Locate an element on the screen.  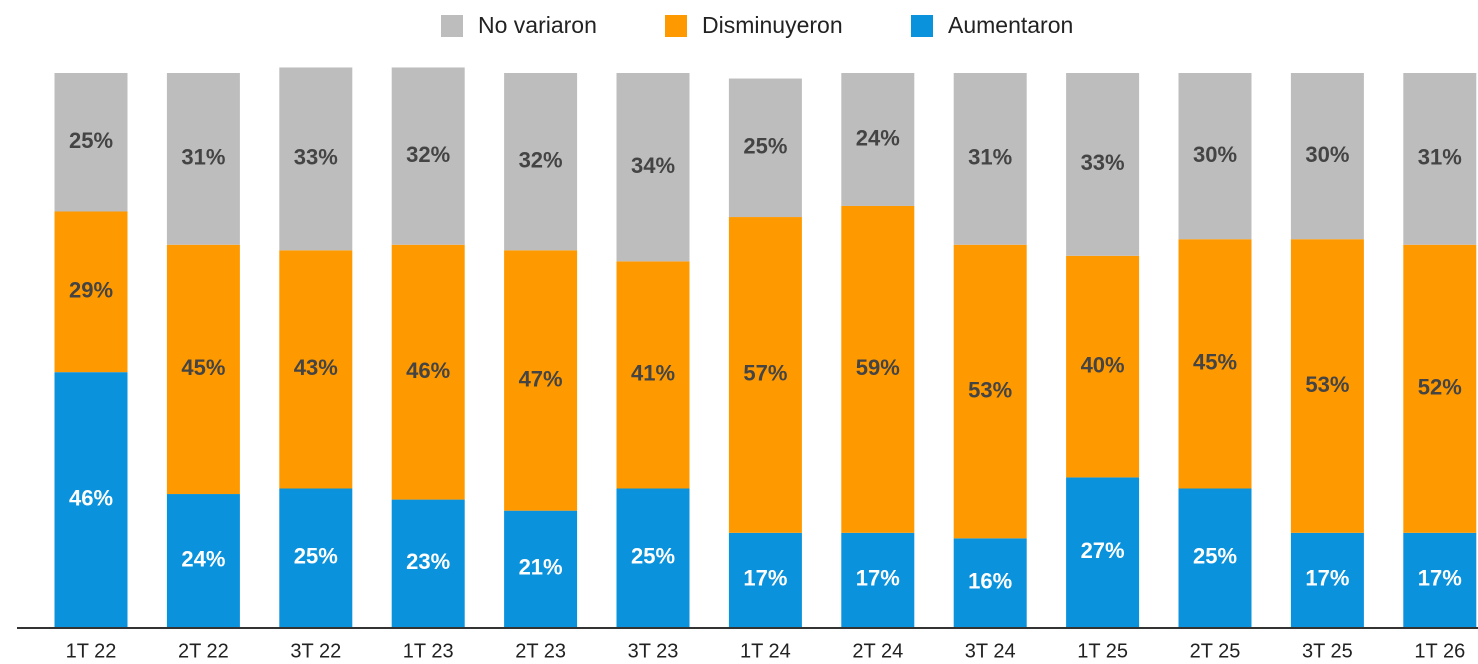
x-tick-label: 2T 23 is located at coordinates (540, 651).